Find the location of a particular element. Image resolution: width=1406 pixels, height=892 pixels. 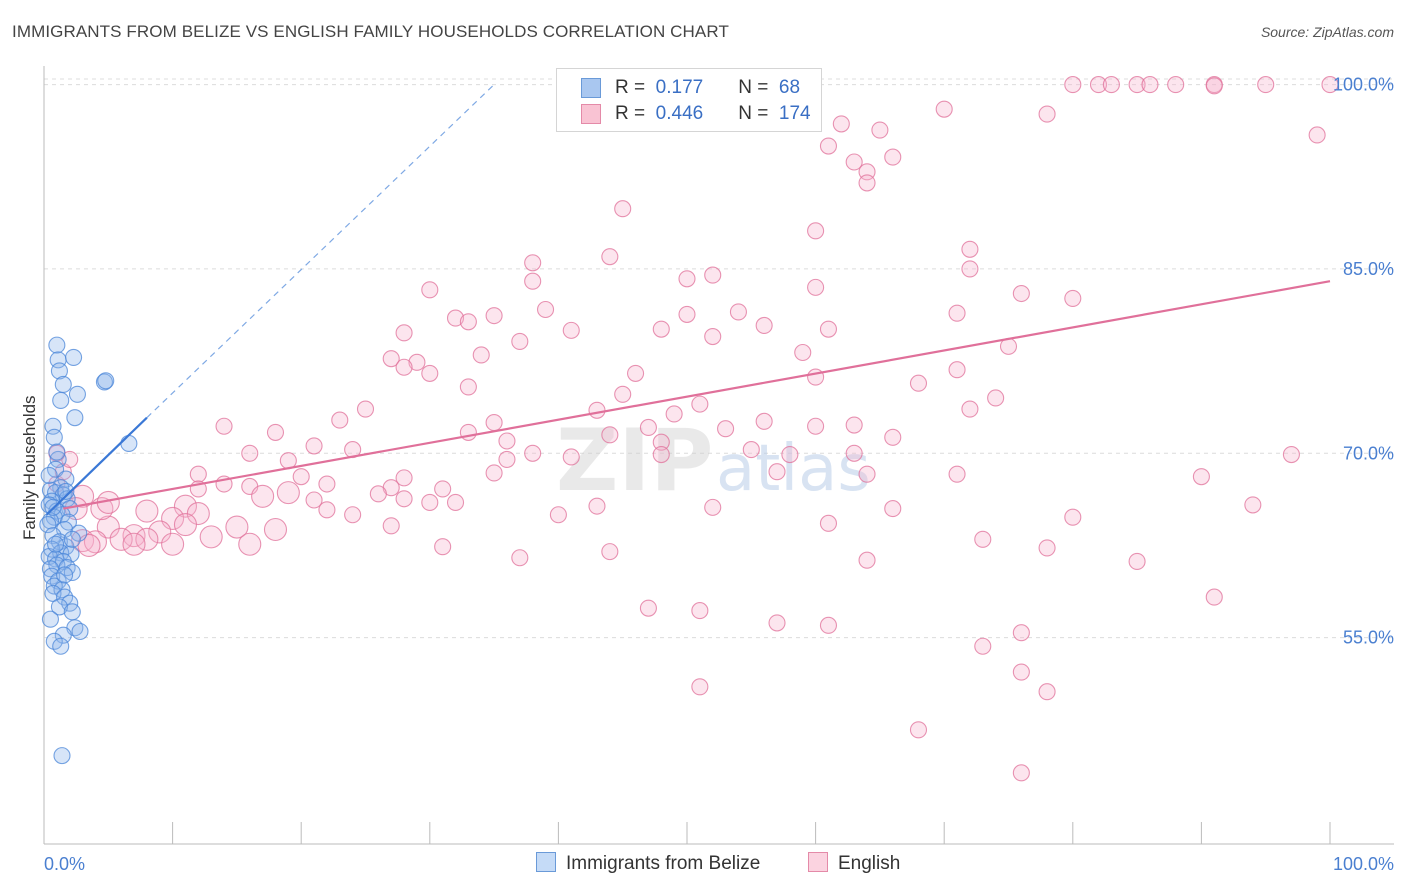

legend-r-value: 0.446 is located at coordinates (679, 113).